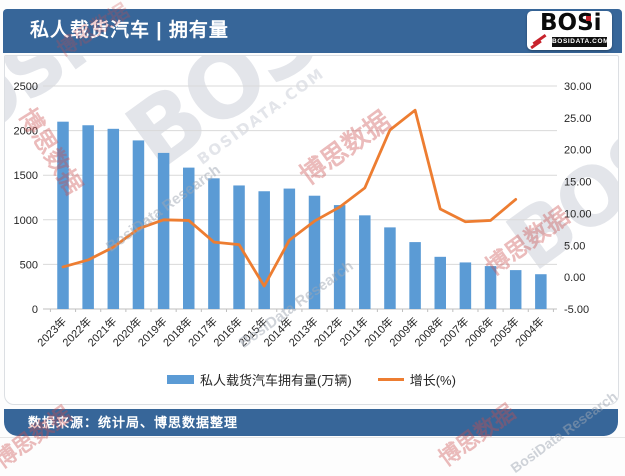 The height and width of the screenshot is (476, 625). Describe the element at coordinates (26, 176) in the screenshot. I see `y-axis-left-tick-label: 1500` at that location.